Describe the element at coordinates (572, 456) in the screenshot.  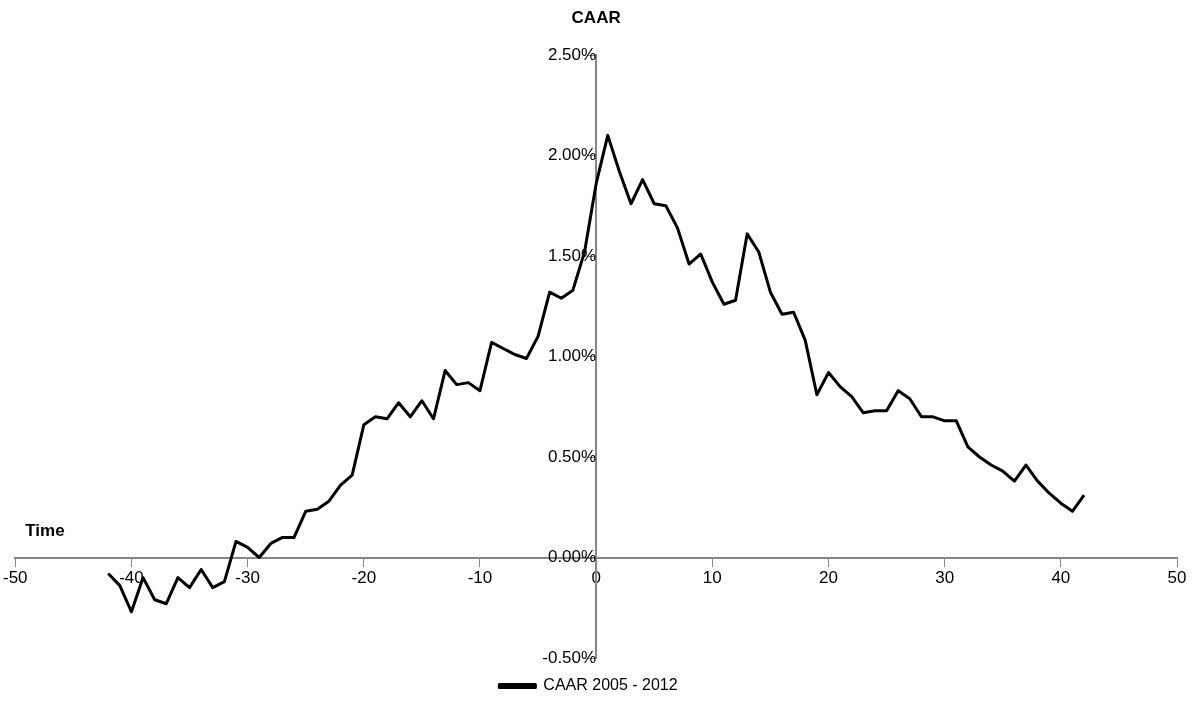
I see `y-tick-label: 0.50%` at that location.